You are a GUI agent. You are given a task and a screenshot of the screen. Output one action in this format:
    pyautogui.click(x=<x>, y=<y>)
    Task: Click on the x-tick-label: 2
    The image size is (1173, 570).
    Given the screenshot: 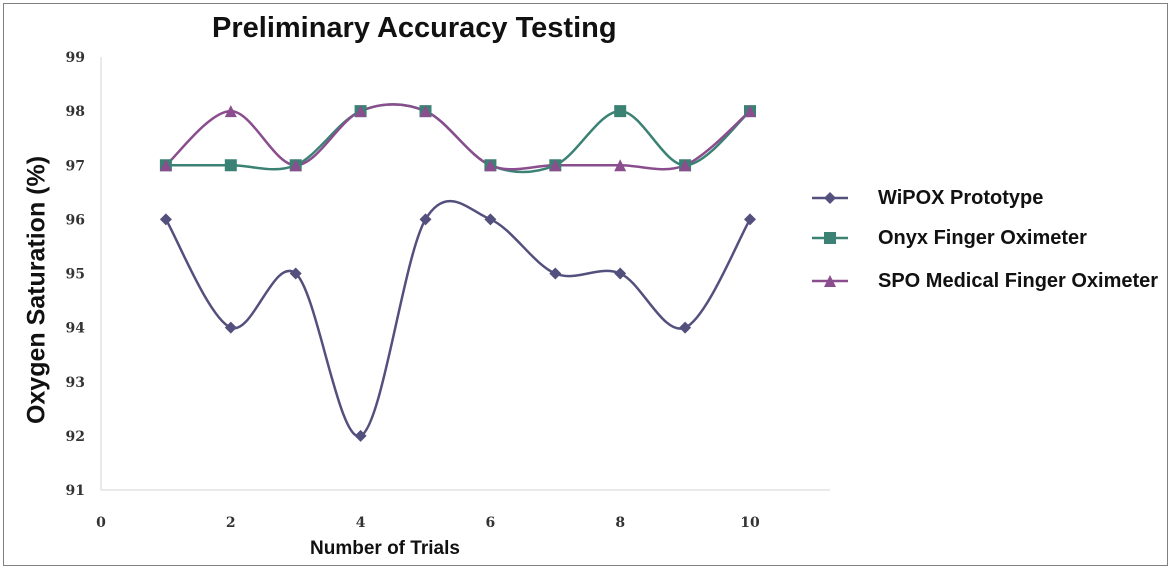 What is the action you would take?
    pyautogui.click(x=231, y=523)
    